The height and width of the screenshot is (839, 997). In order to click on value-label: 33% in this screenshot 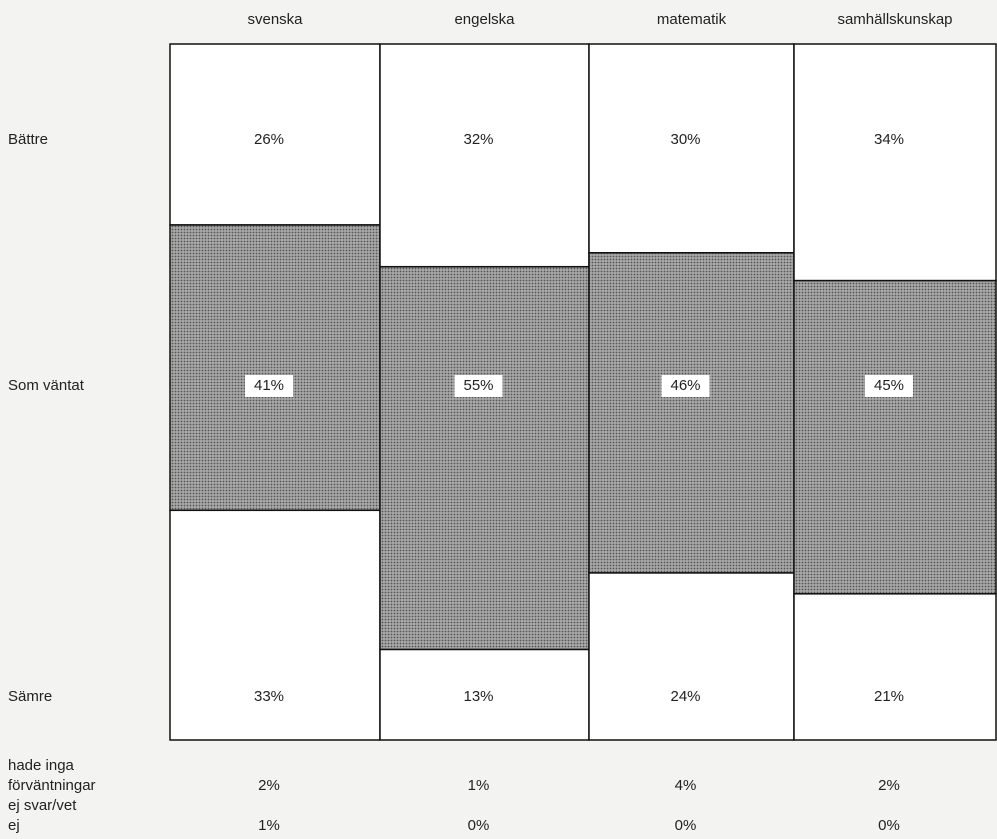, I will do `click(269, 696)`.